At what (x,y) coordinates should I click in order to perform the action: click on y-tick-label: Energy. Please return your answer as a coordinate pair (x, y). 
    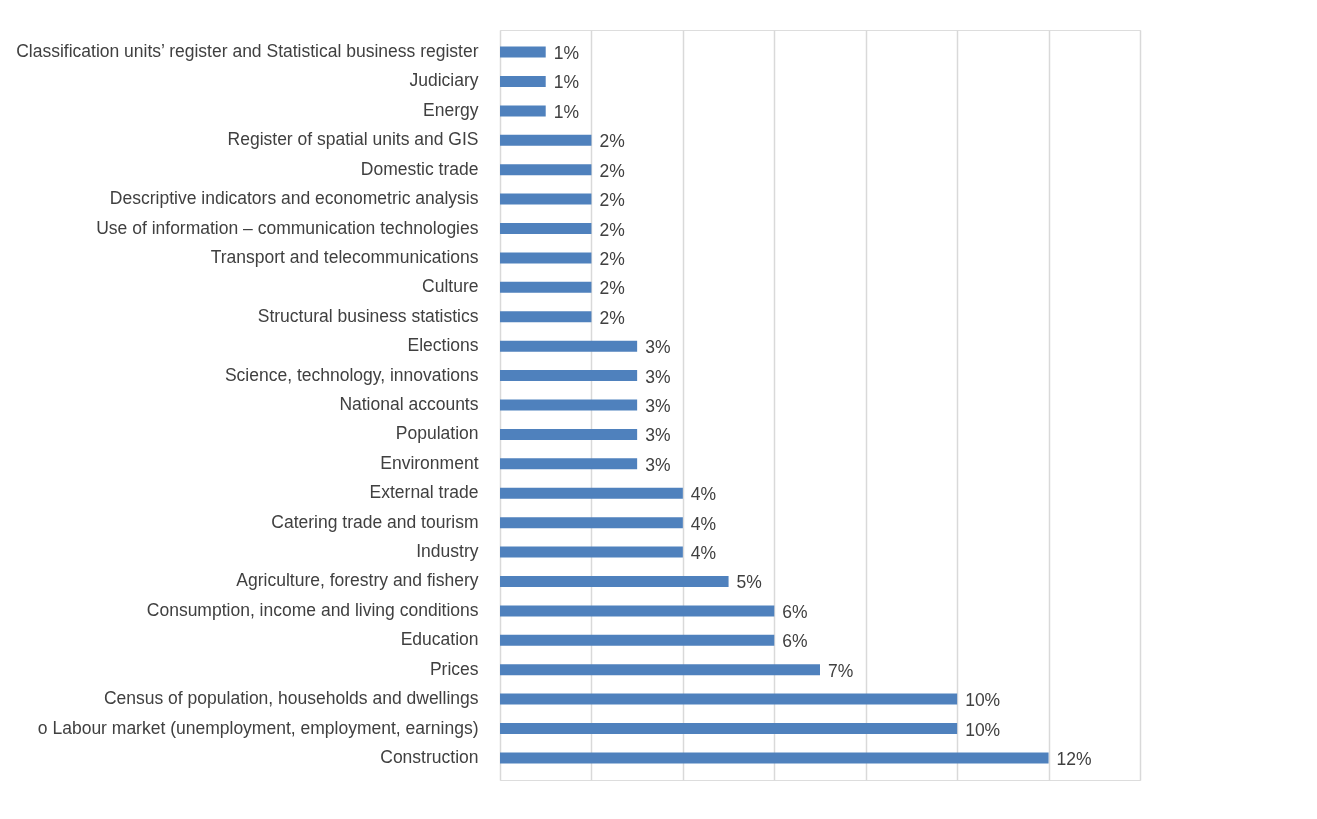
    Looking at the image, I should click on (451, 109).